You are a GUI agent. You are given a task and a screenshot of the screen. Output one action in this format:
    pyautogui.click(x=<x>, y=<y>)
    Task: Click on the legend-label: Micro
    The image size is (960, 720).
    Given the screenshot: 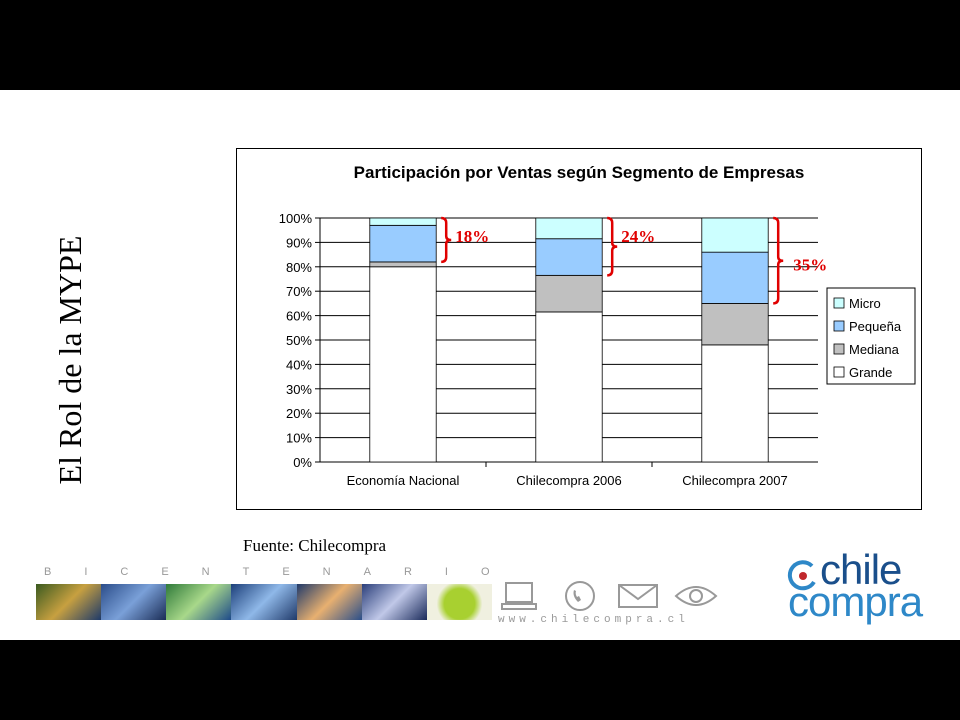 What is the action you would take?
    pyautogui.click(x=865, y=303)
    